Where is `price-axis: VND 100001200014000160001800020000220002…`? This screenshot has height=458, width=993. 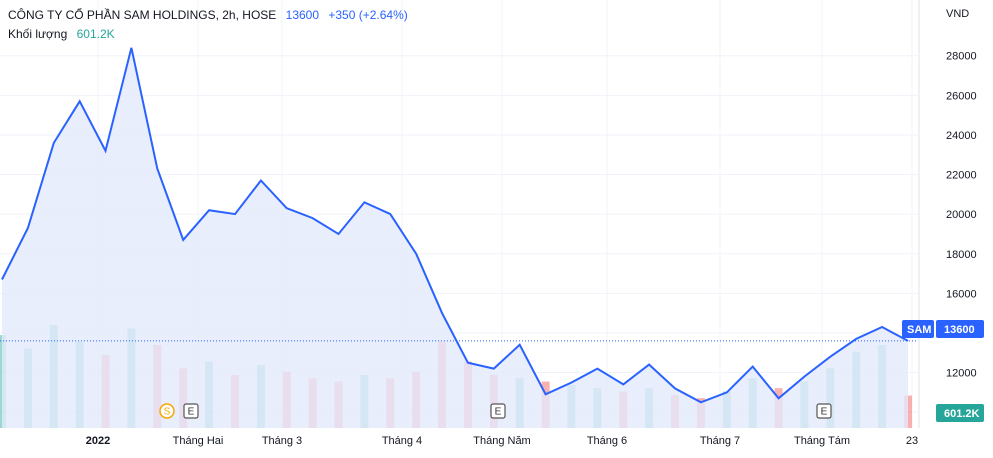
price-axis: VND 100001200014000160001800020000220002… is located at coordinates (961, 213).